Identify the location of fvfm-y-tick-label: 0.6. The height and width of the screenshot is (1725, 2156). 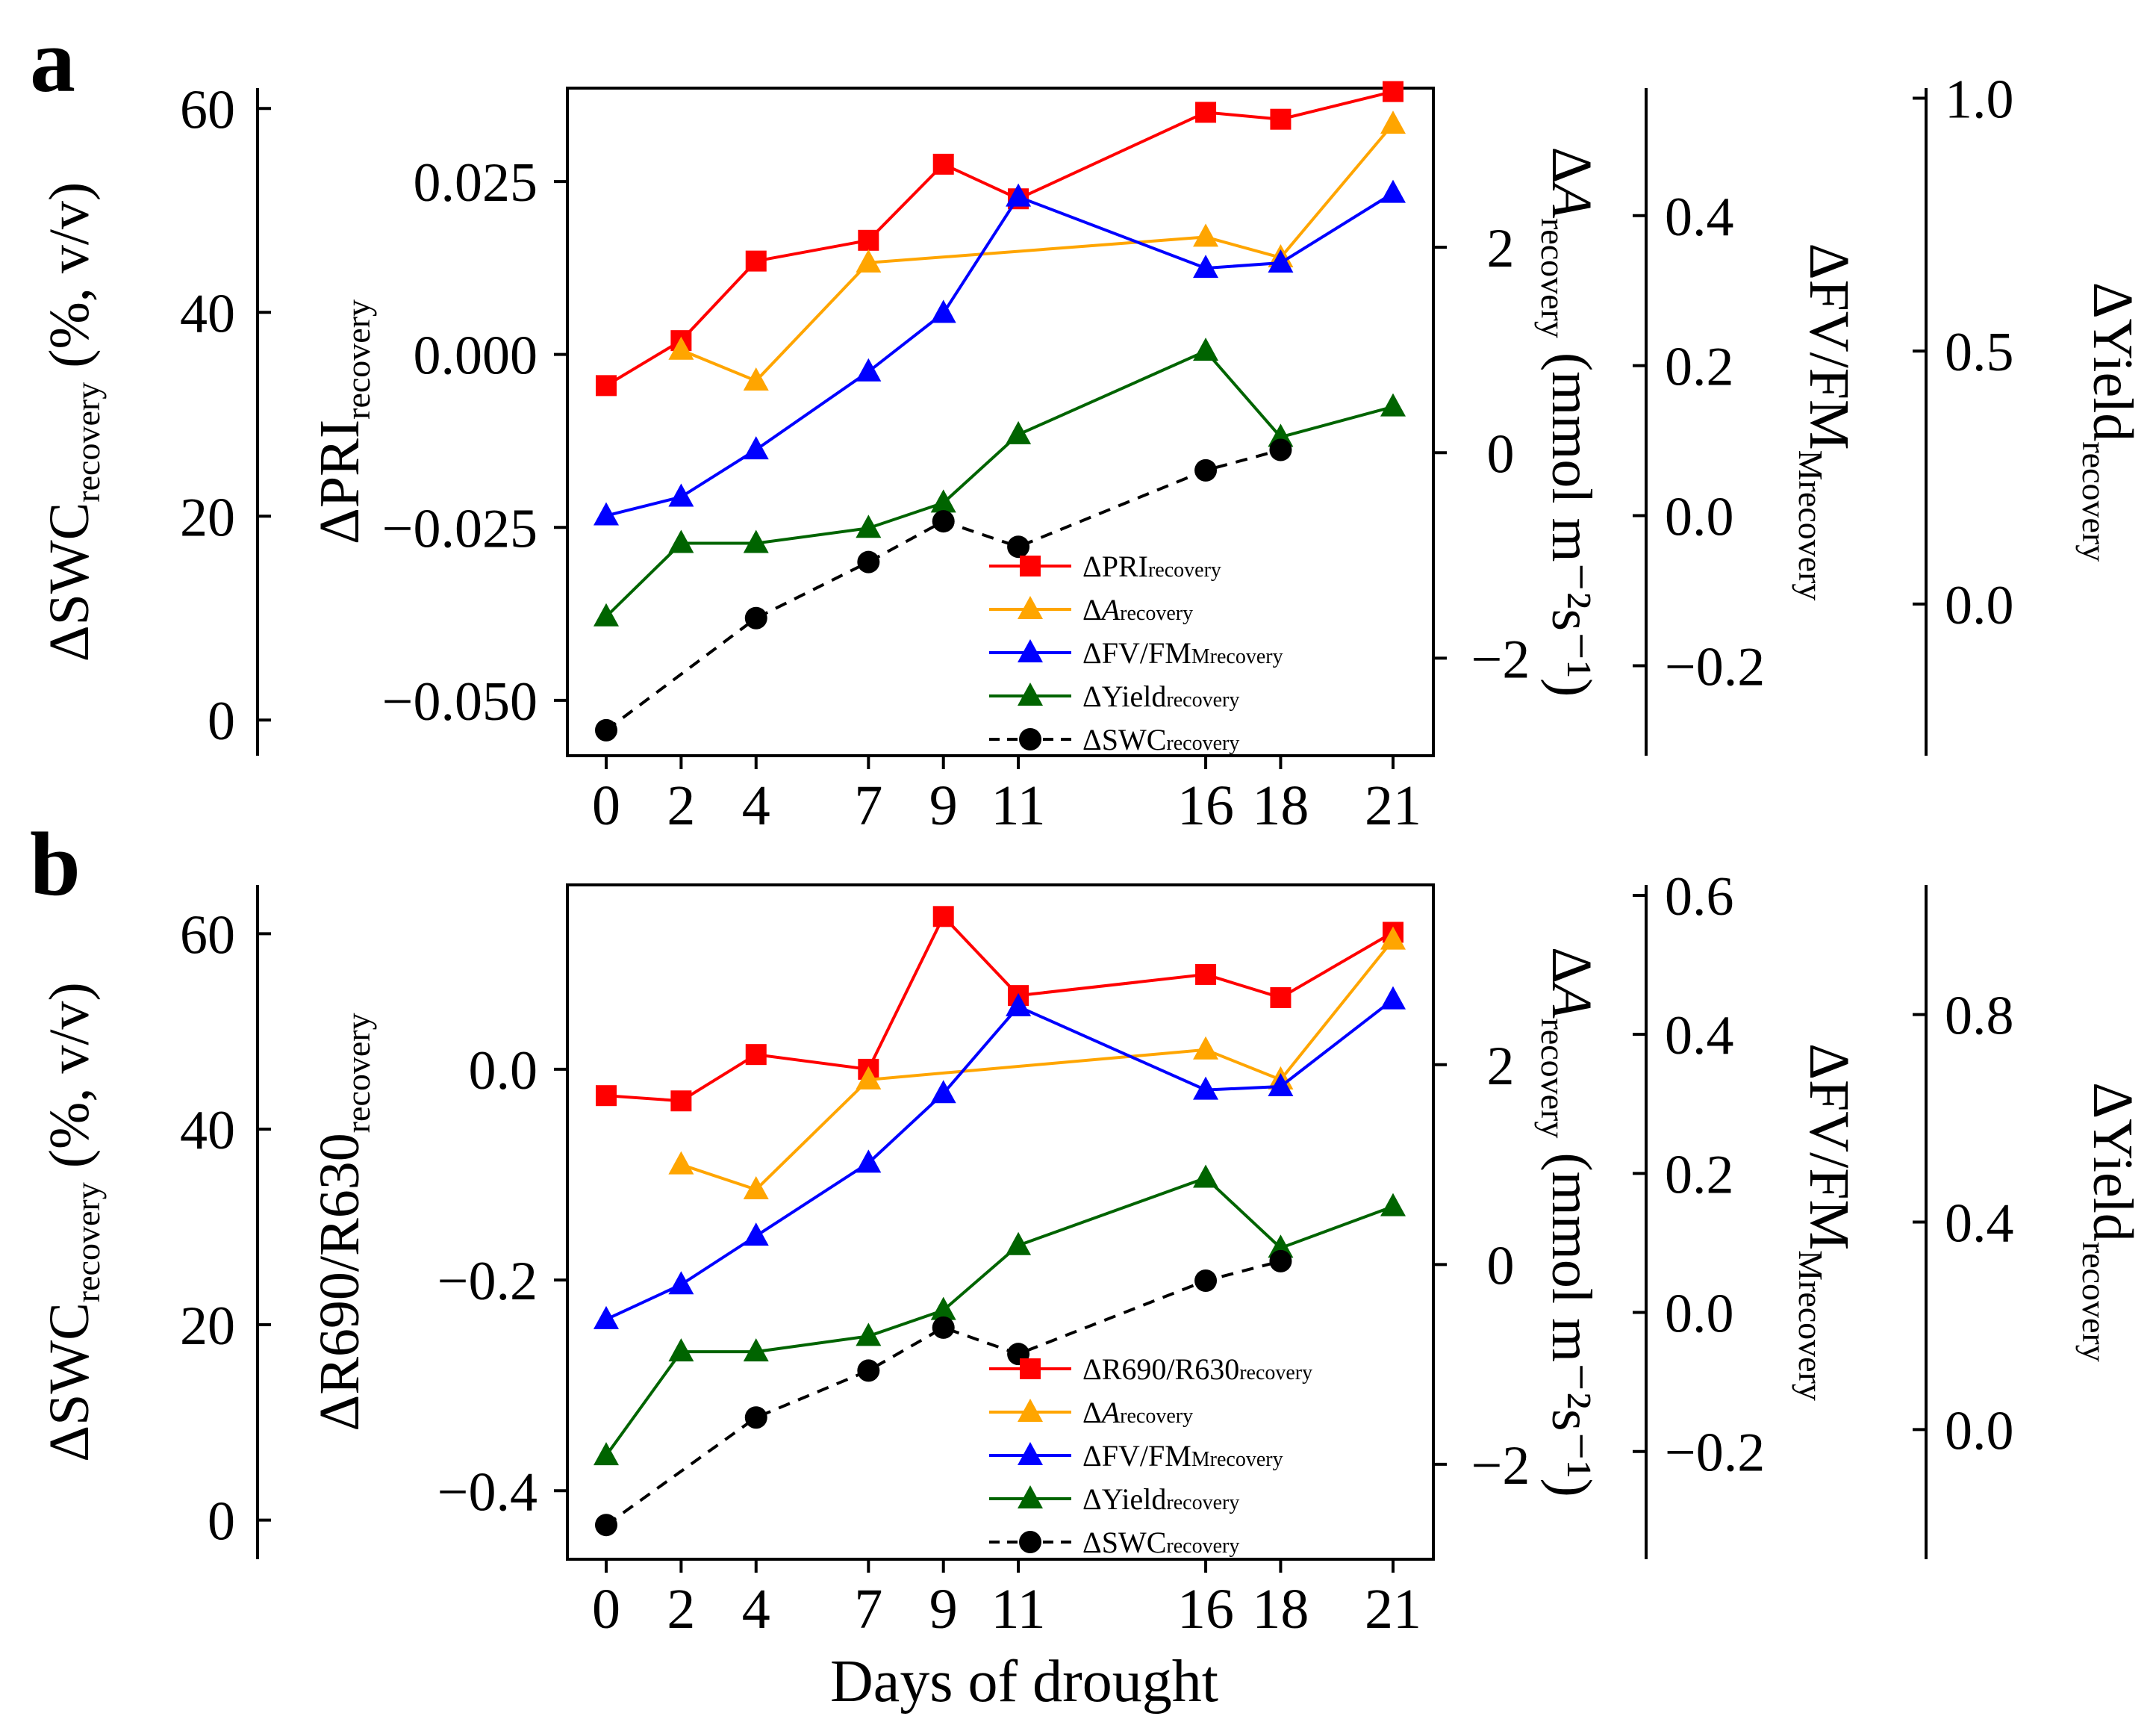
(1699, 897).